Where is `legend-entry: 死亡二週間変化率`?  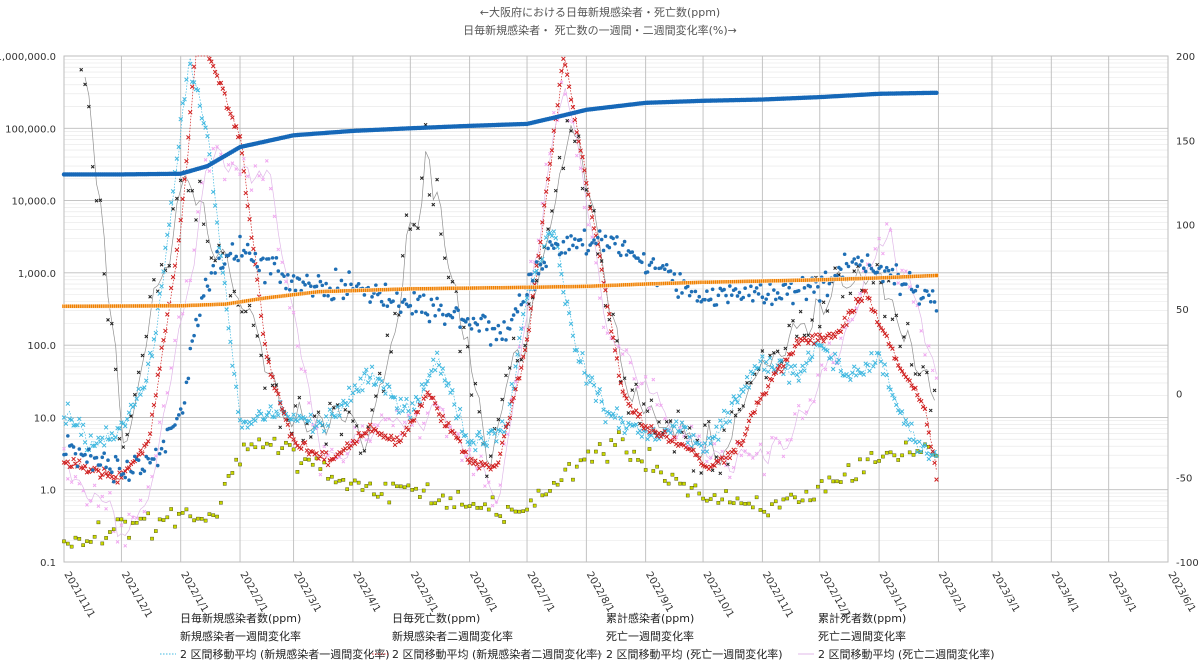
legend-entry: 死亡二週間変化率 is located at coordinates (862, 636).